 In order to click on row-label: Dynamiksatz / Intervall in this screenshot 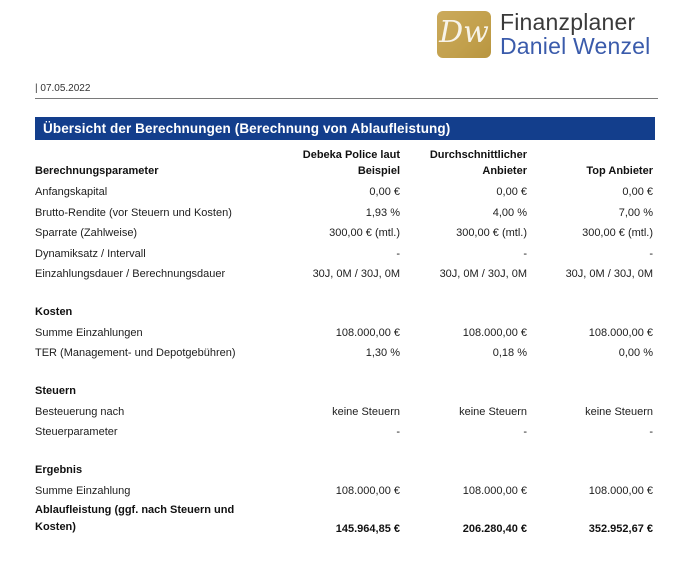, I will do `click(90, 253)`.